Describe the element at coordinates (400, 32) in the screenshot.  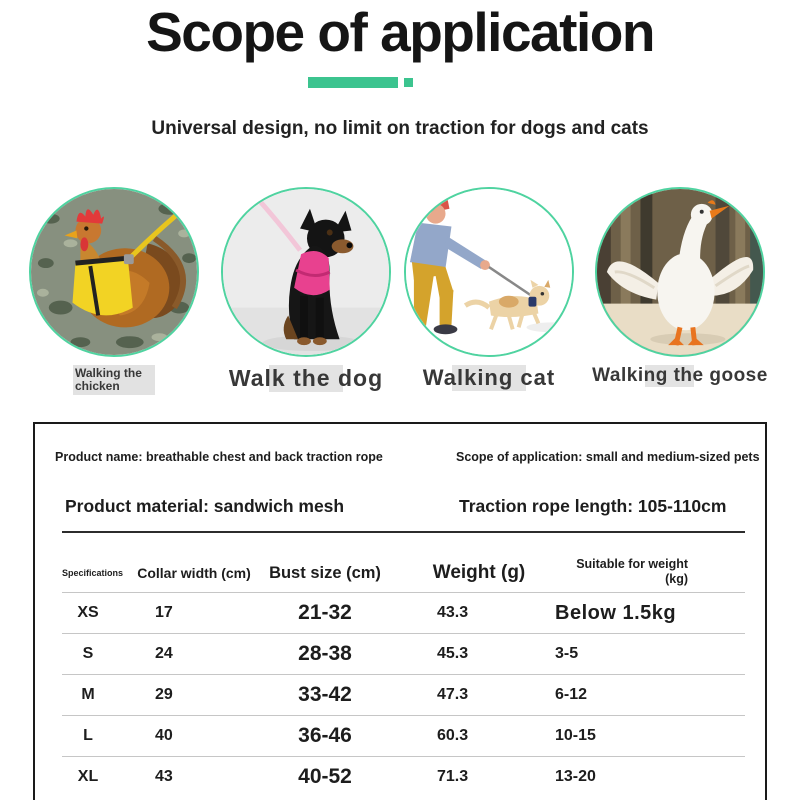
I see `page-title: Scope of application` at that location.